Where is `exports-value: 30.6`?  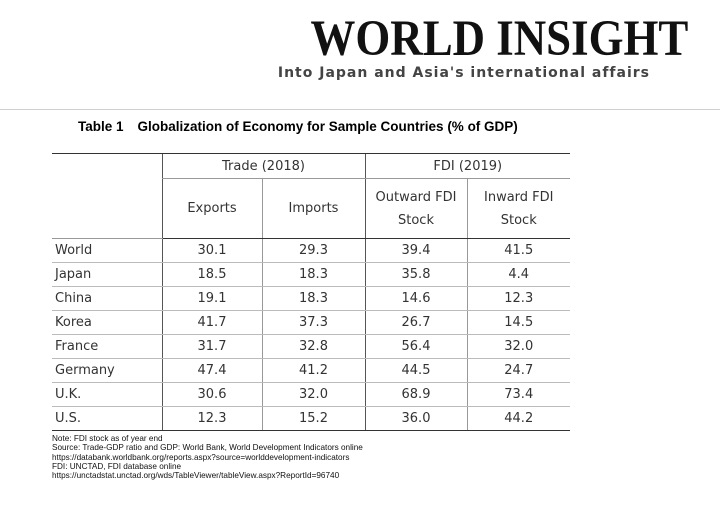
exports-value: 30.6 is located at coordinates (211, 394).